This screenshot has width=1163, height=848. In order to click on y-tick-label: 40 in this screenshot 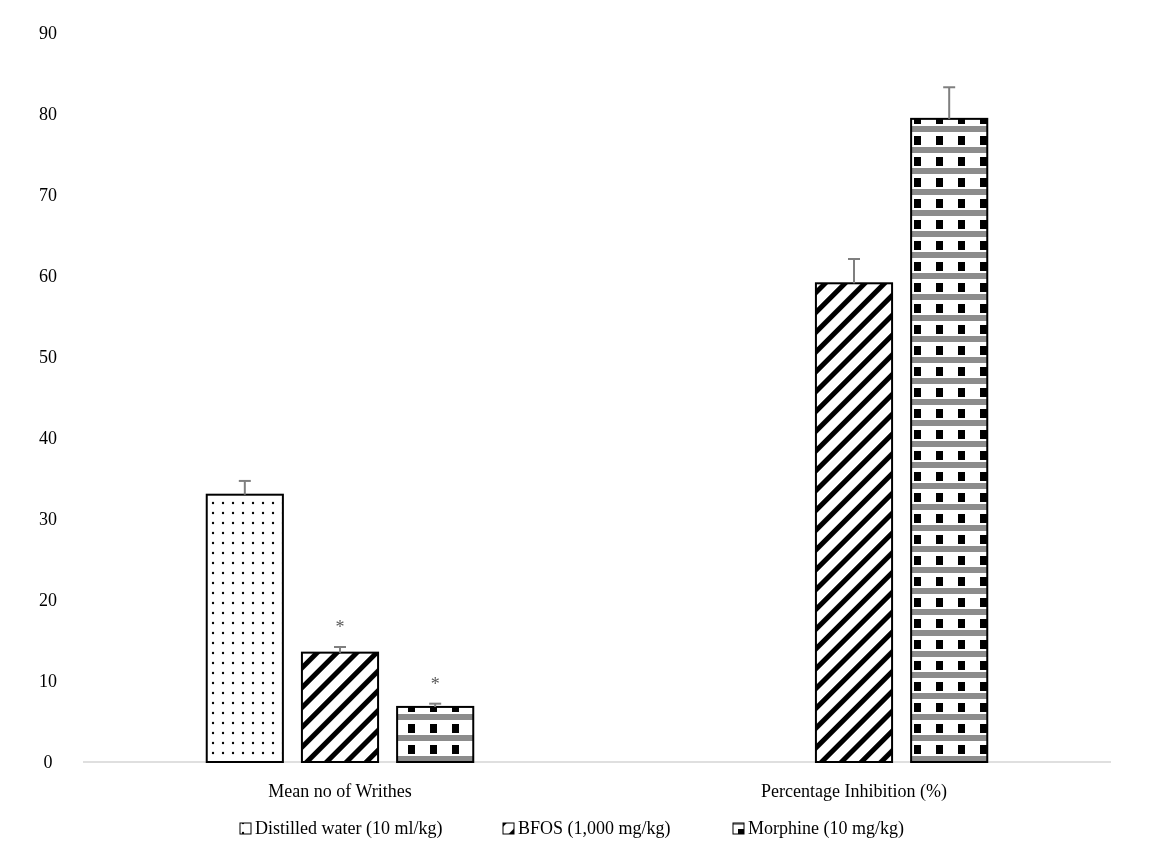, I will do `click(48, 438)`.